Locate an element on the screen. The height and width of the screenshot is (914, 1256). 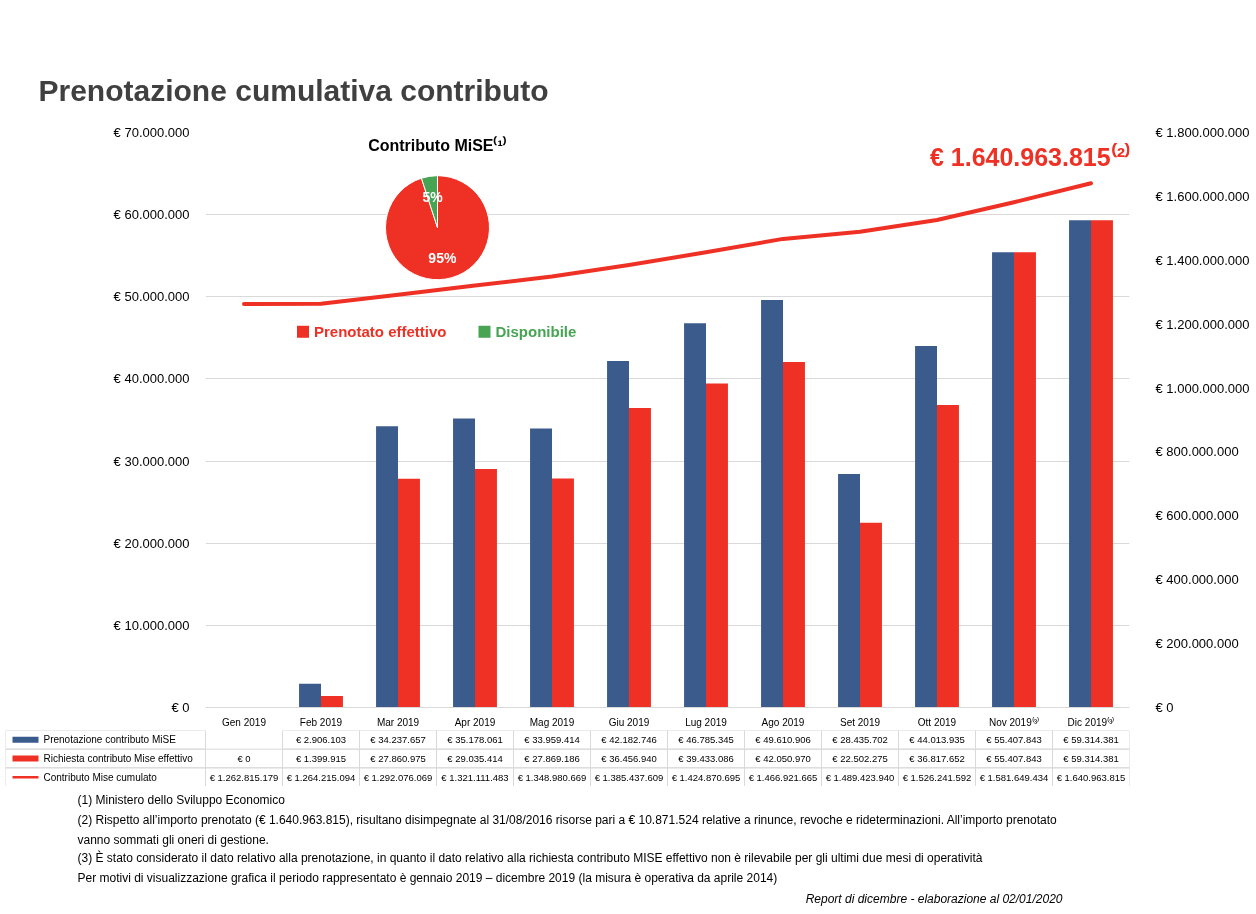
legend-label: Prenotazione contributo MiSE is located at coordinates (110, 740).